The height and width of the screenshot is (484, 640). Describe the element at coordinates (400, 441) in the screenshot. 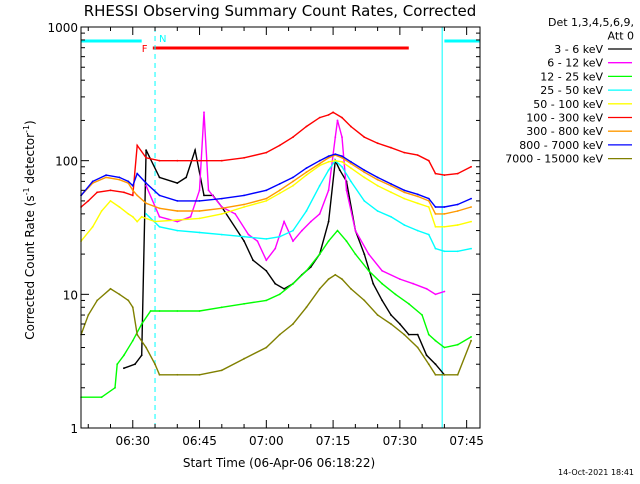

I see `x-tick-label: 07:30` at that location.